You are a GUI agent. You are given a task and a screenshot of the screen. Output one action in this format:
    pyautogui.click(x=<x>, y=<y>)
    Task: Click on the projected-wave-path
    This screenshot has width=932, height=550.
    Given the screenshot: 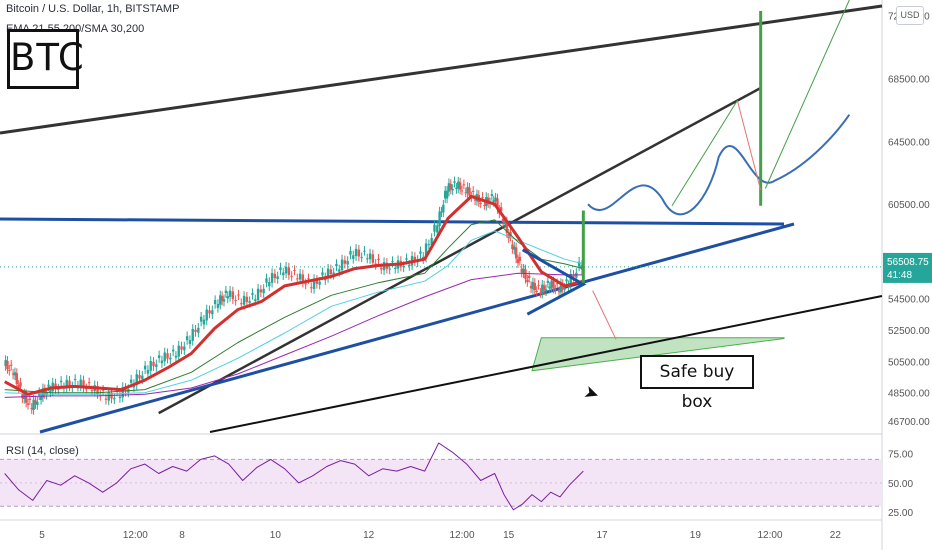 What is the action you would take?
    pyautogui.click(x=719, y=165)
    